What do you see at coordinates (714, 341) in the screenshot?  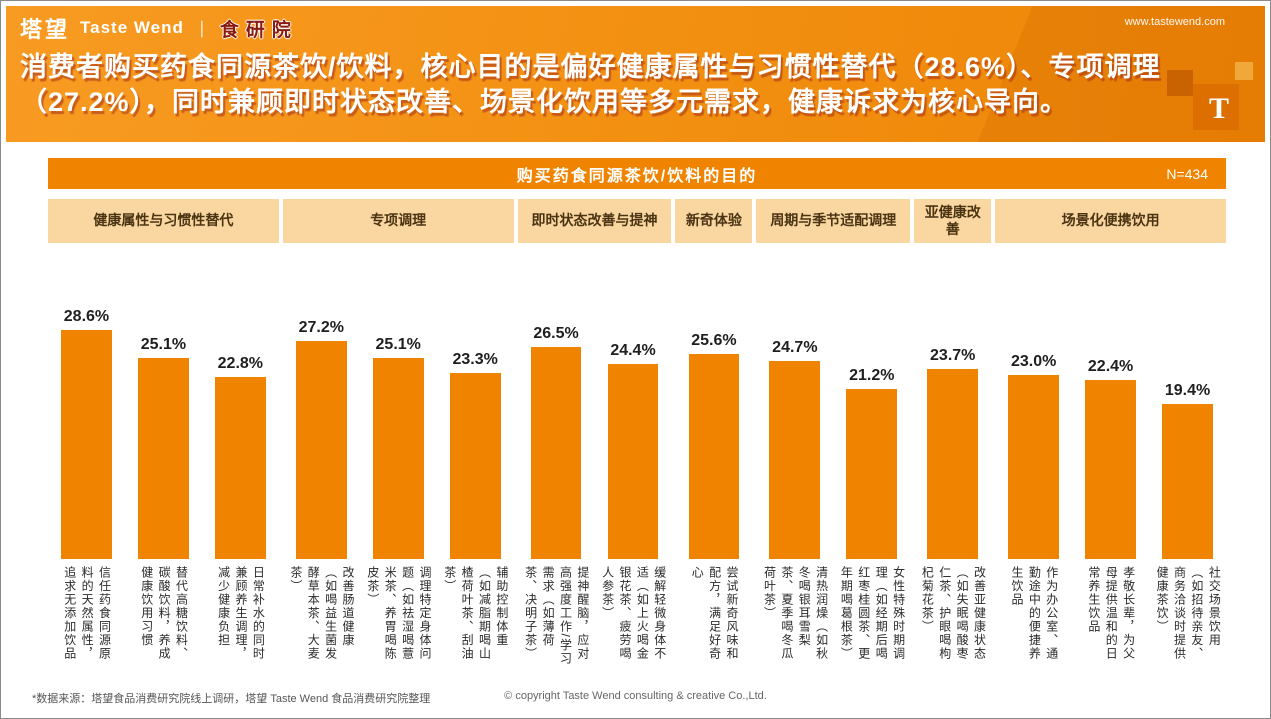 I see `bar-value-label: 25.6%` at bounding box center [714, 341].